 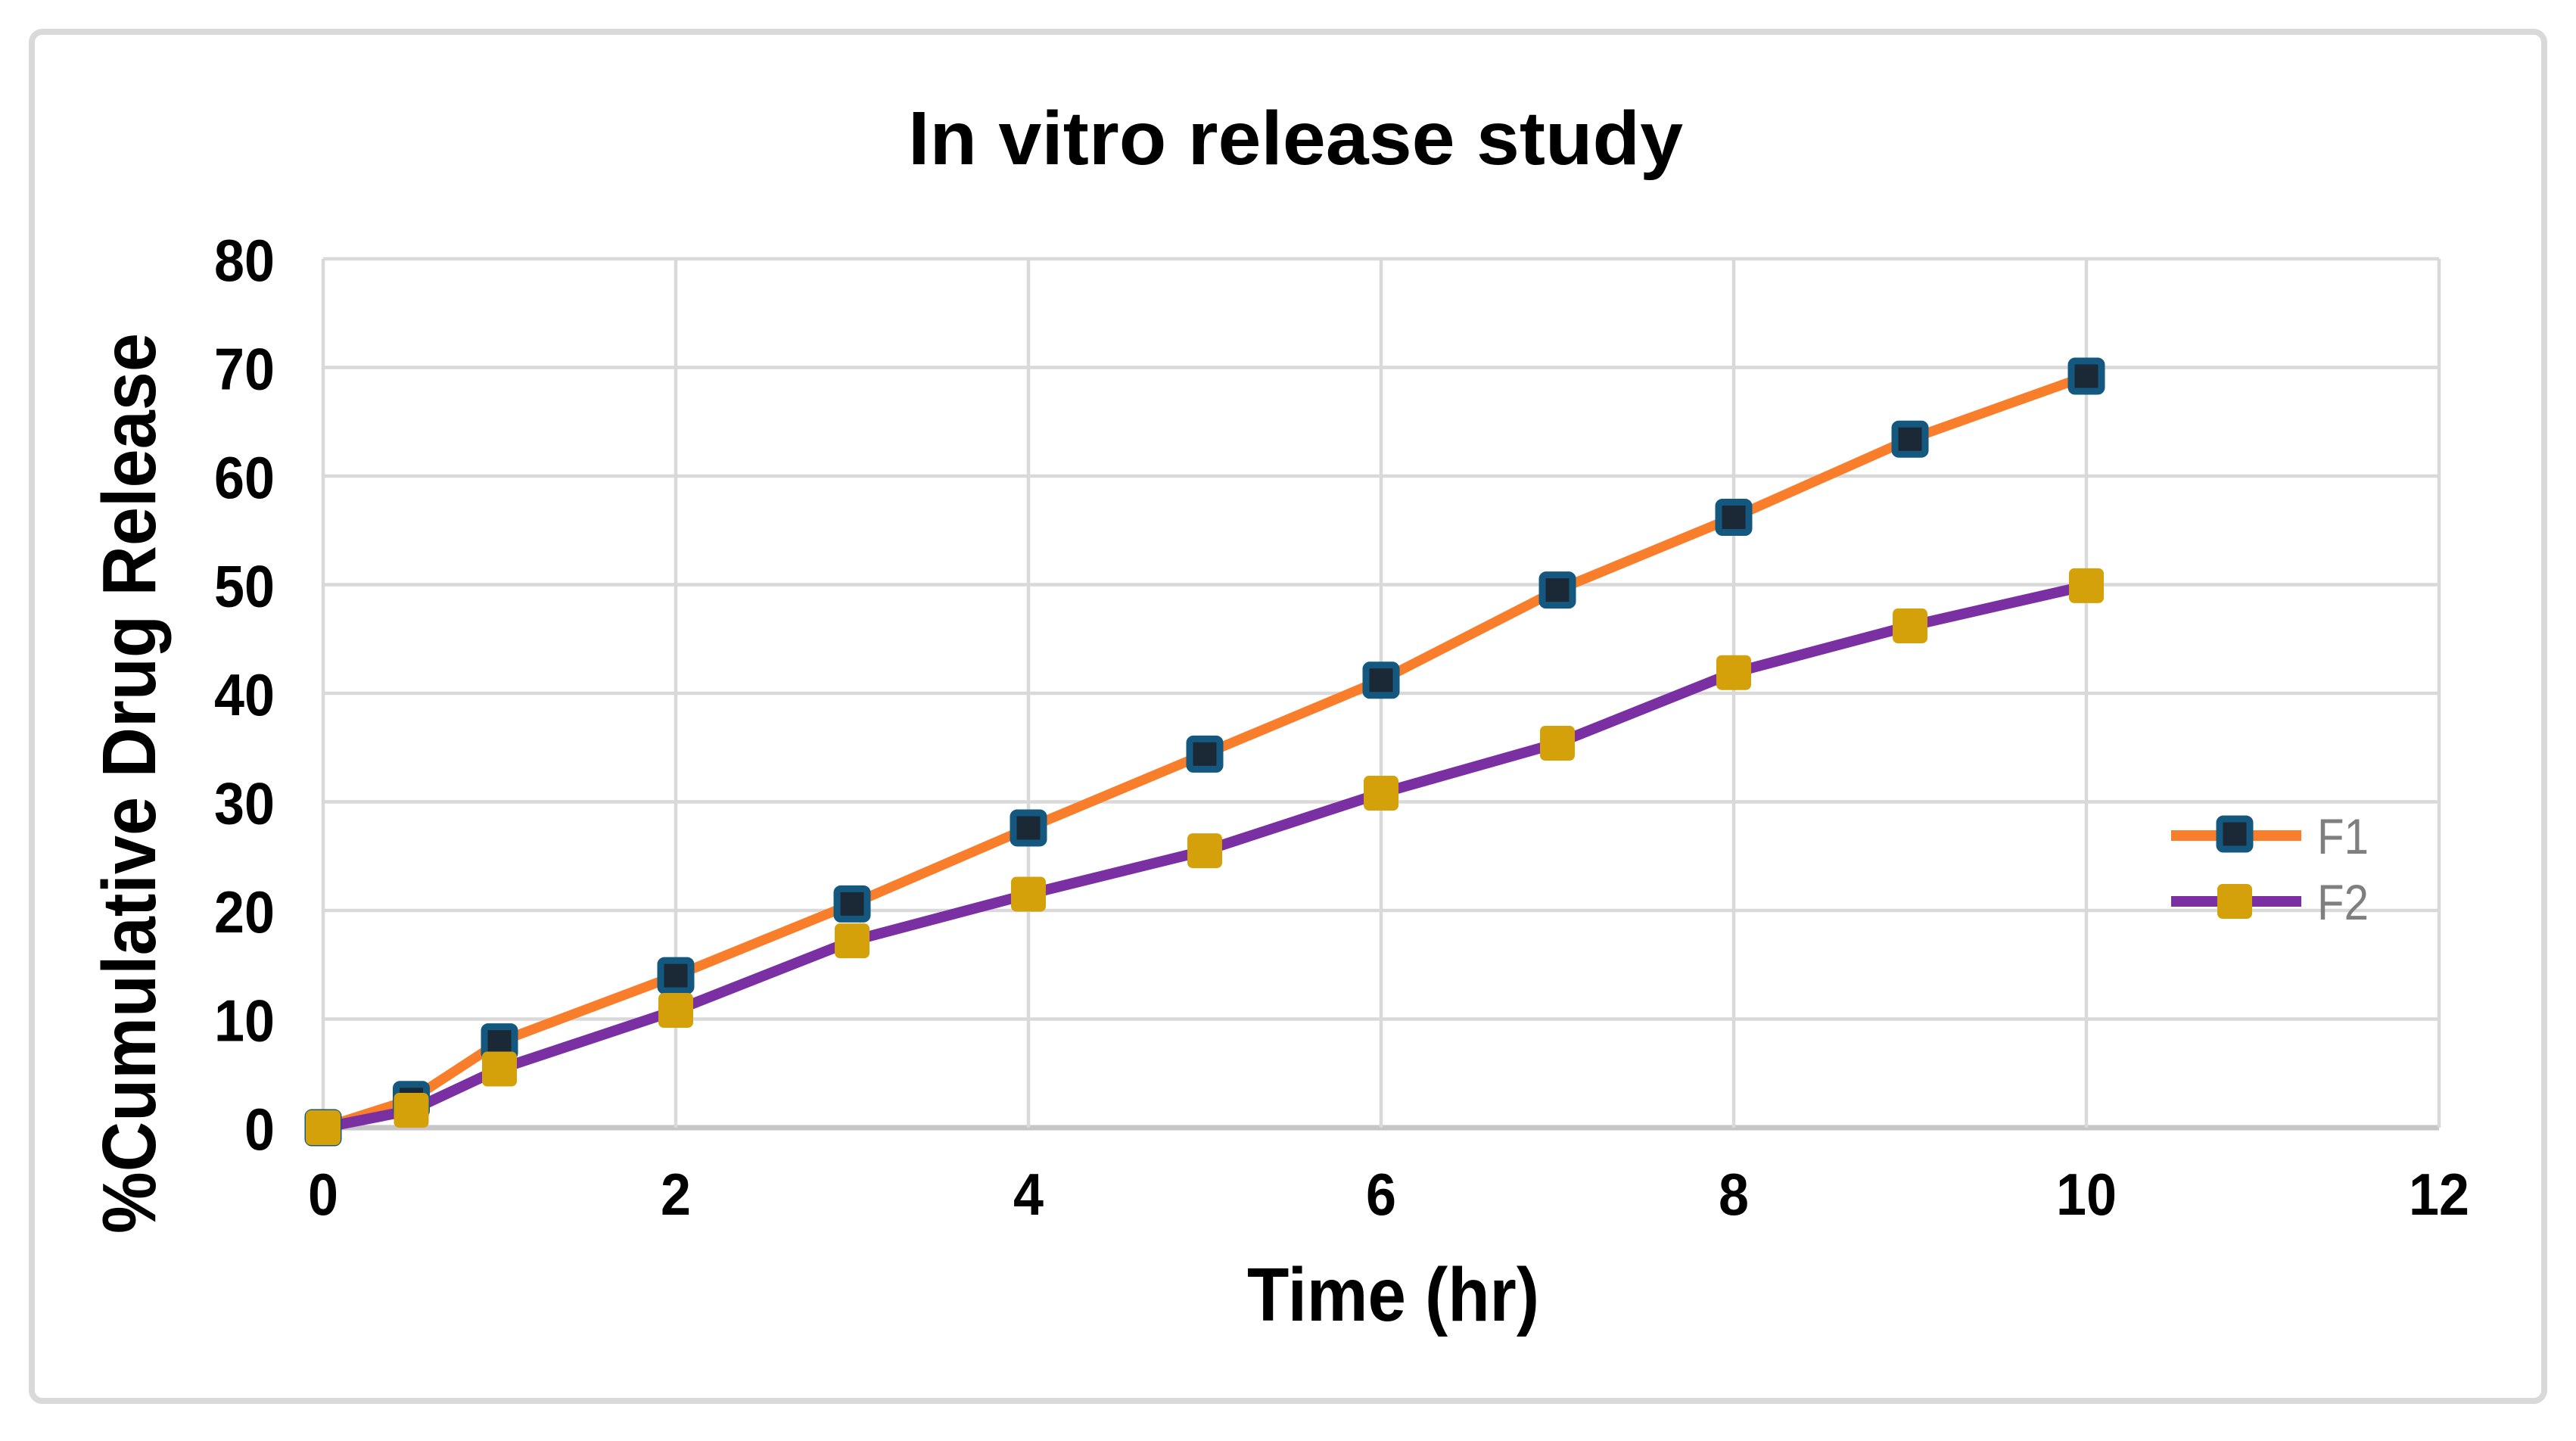 I want to click on y-tick-label: 10, so click(x=245, y=1021).